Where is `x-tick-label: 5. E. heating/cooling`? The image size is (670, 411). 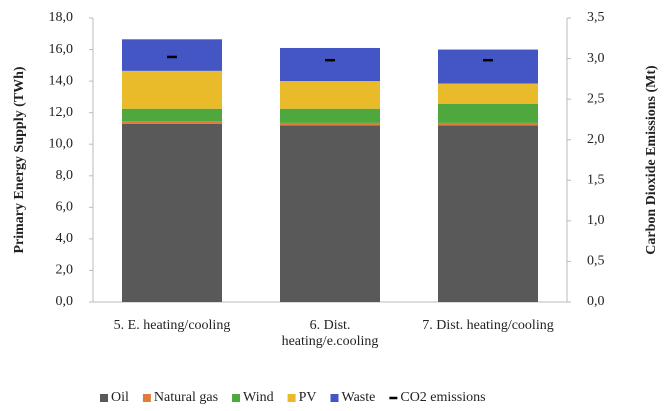 x-tick-label: 5. E. heating/cooling is located at coordinates (172, 325).